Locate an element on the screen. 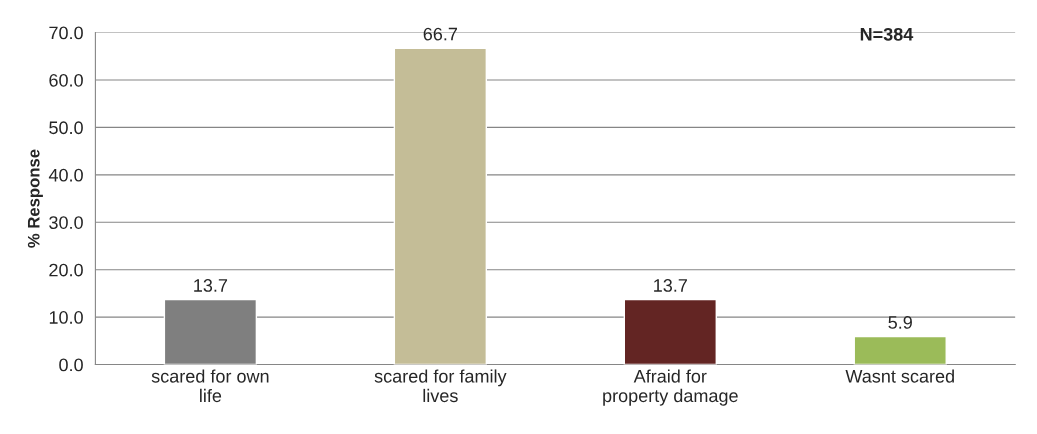  y-tick-label: 20.0 is located at coordinates (66, 270).